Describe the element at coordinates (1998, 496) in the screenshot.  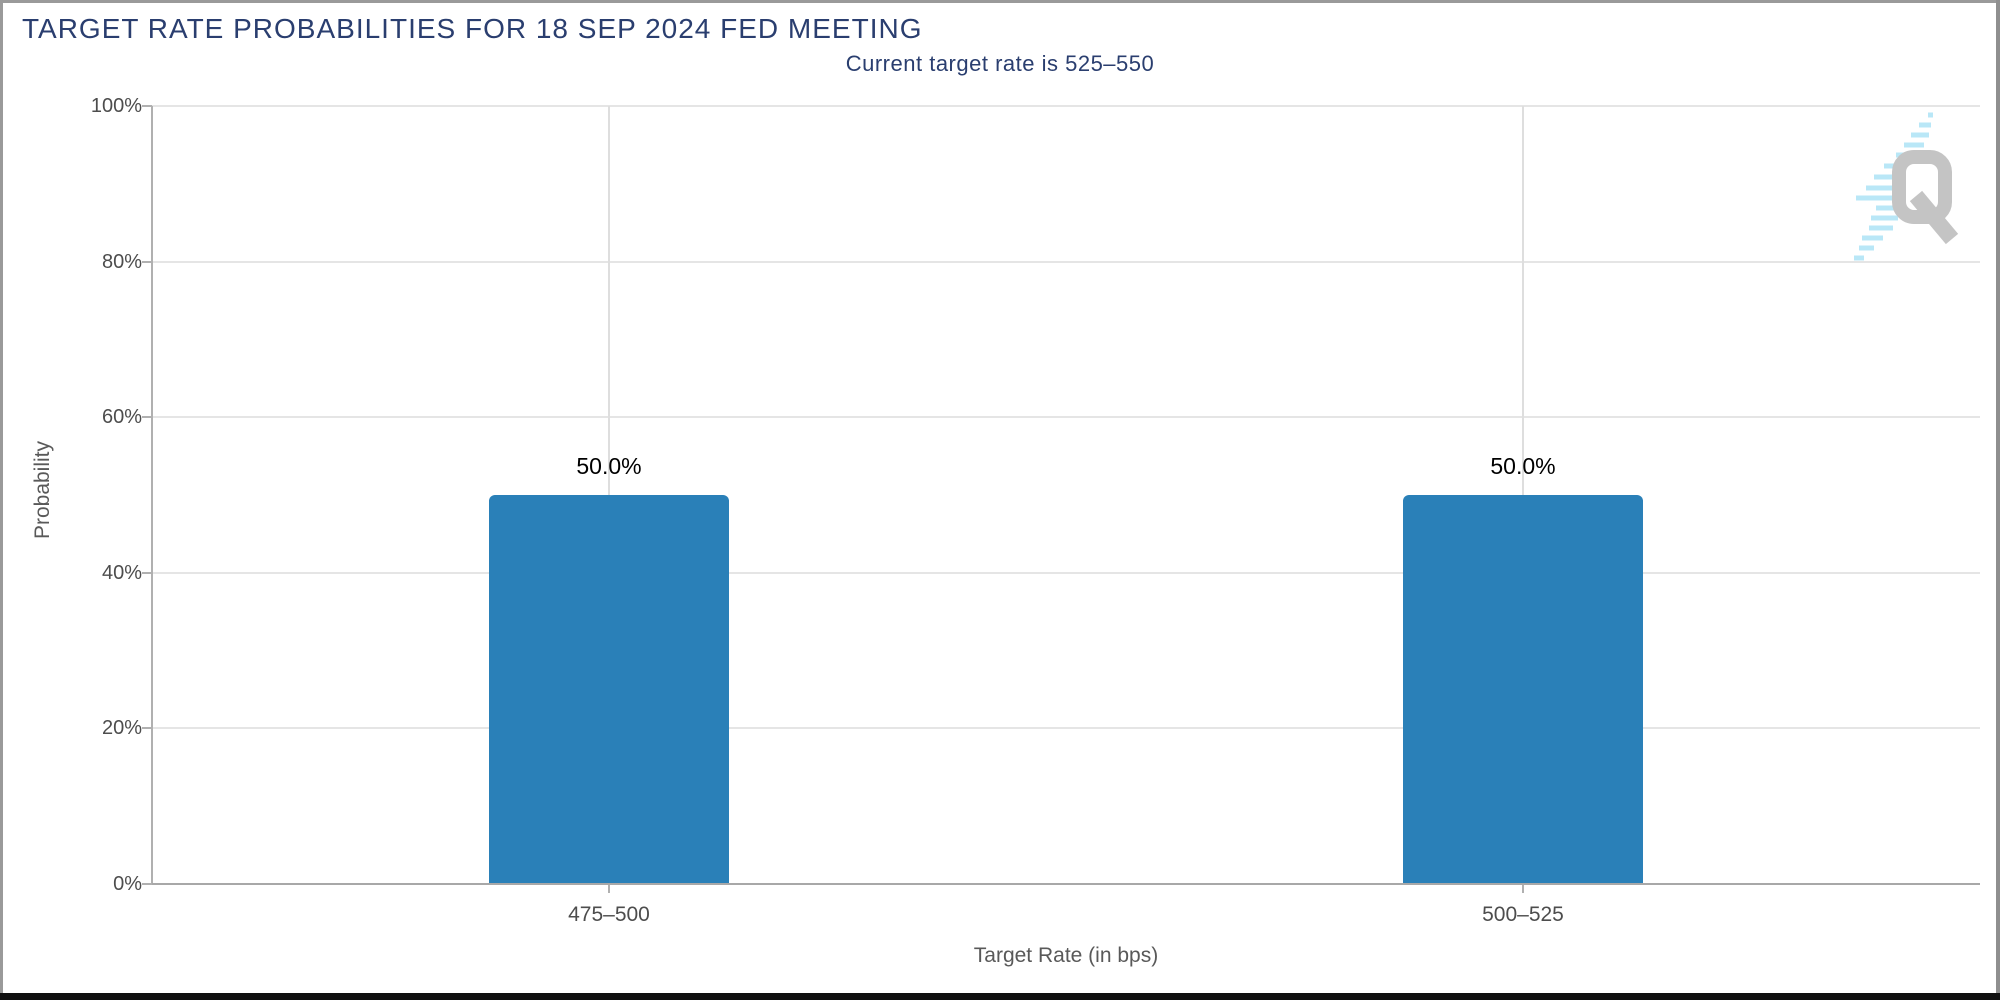
I see `window-border-right` at that location.